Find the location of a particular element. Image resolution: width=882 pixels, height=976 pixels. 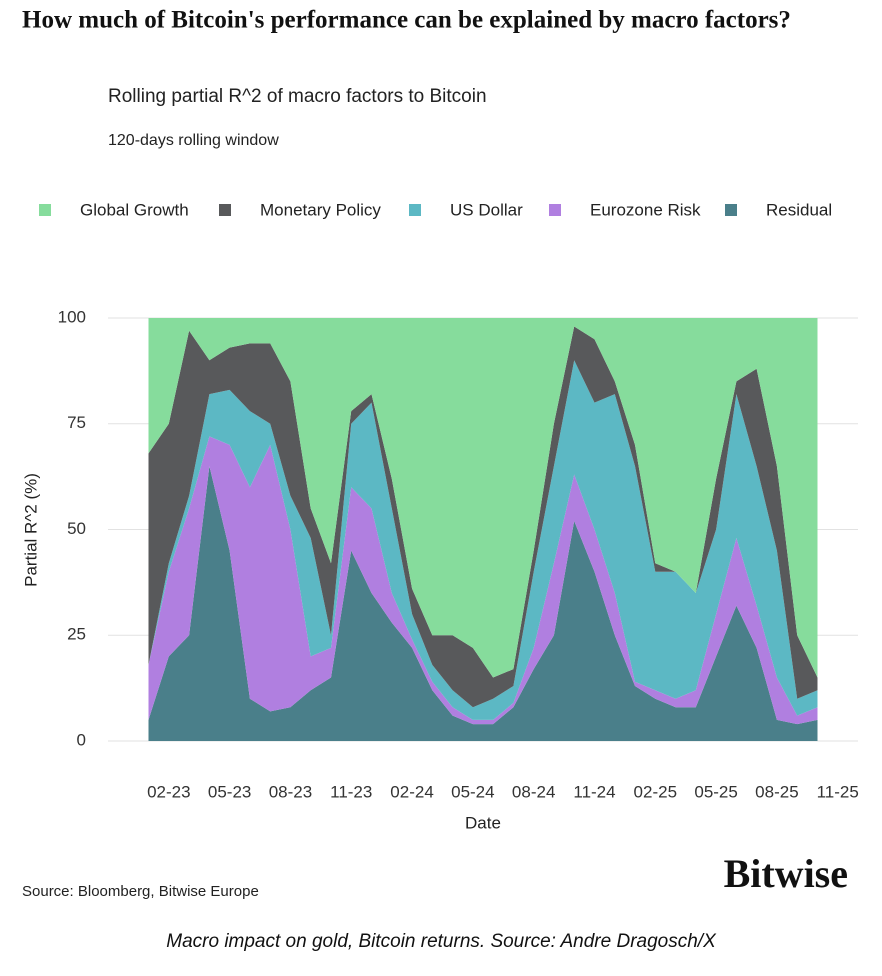

legend-label: Global Growth is located at coordinates (134, 209).